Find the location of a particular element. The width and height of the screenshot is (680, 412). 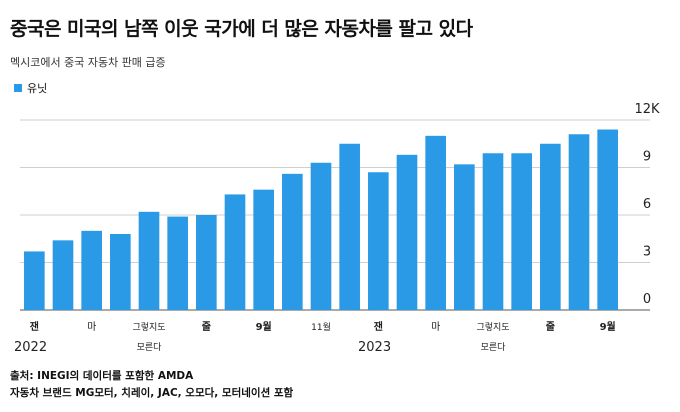

y-tick-label: 3 is located at coordinates (647, 252).